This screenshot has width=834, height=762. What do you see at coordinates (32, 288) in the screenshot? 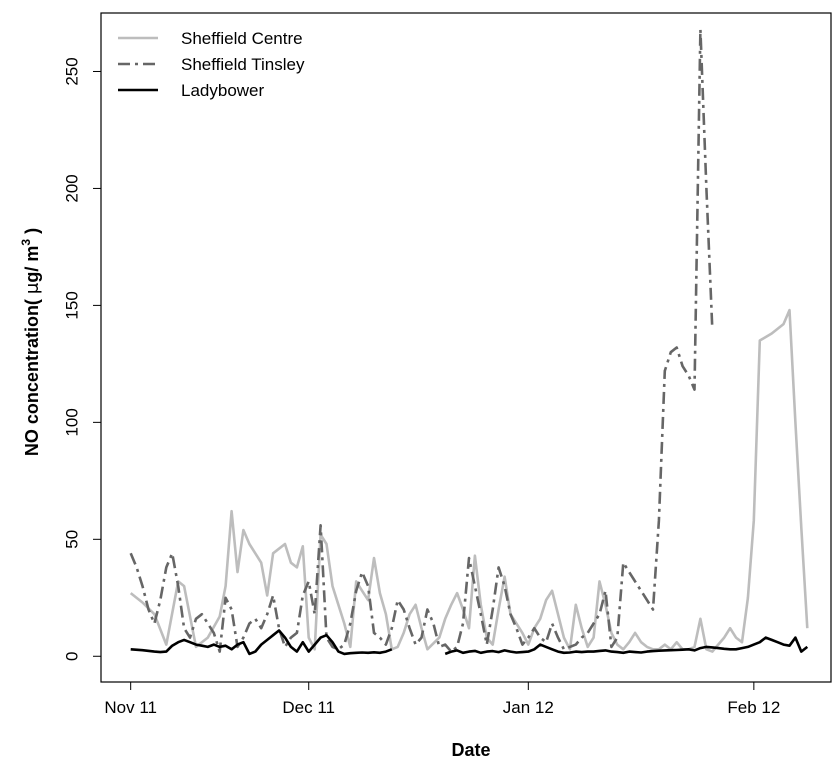
I see `y-axis-title-mu: μ` at bounding box center [32, 288].